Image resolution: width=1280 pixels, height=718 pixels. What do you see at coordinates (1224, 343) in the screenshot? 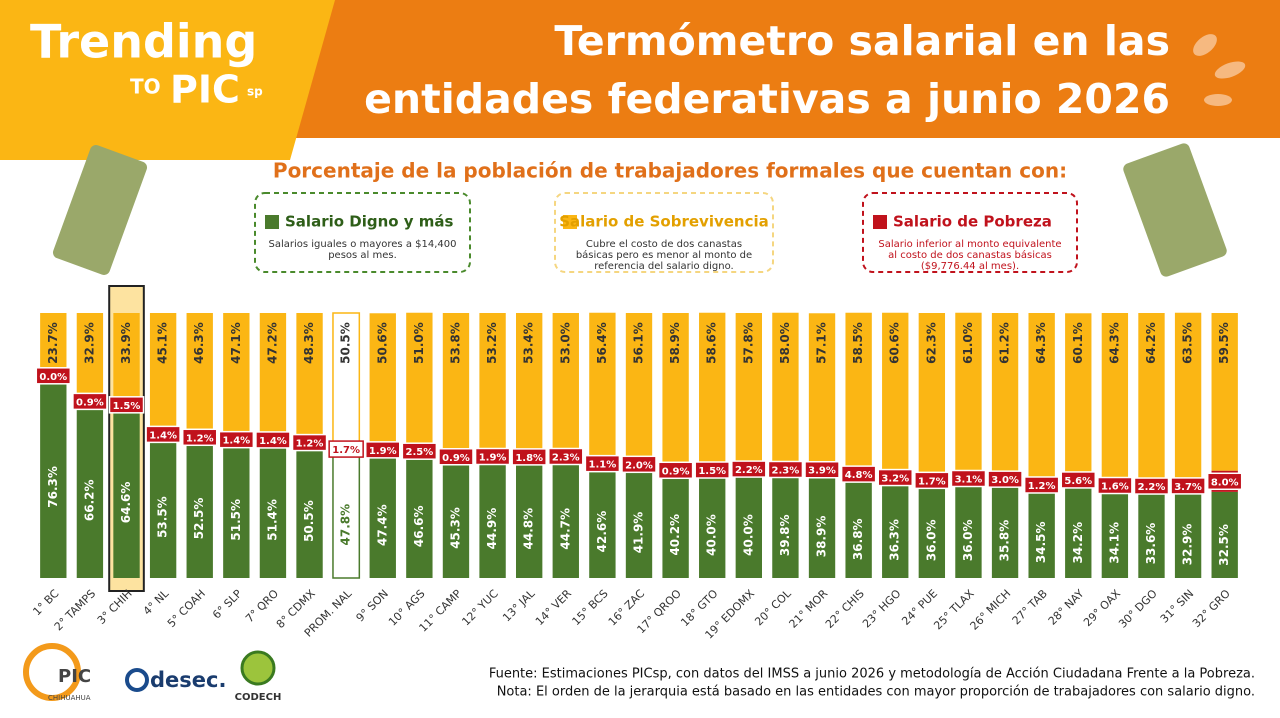
I see `value-label: 59.5%` at bounding box center [1224, 343].